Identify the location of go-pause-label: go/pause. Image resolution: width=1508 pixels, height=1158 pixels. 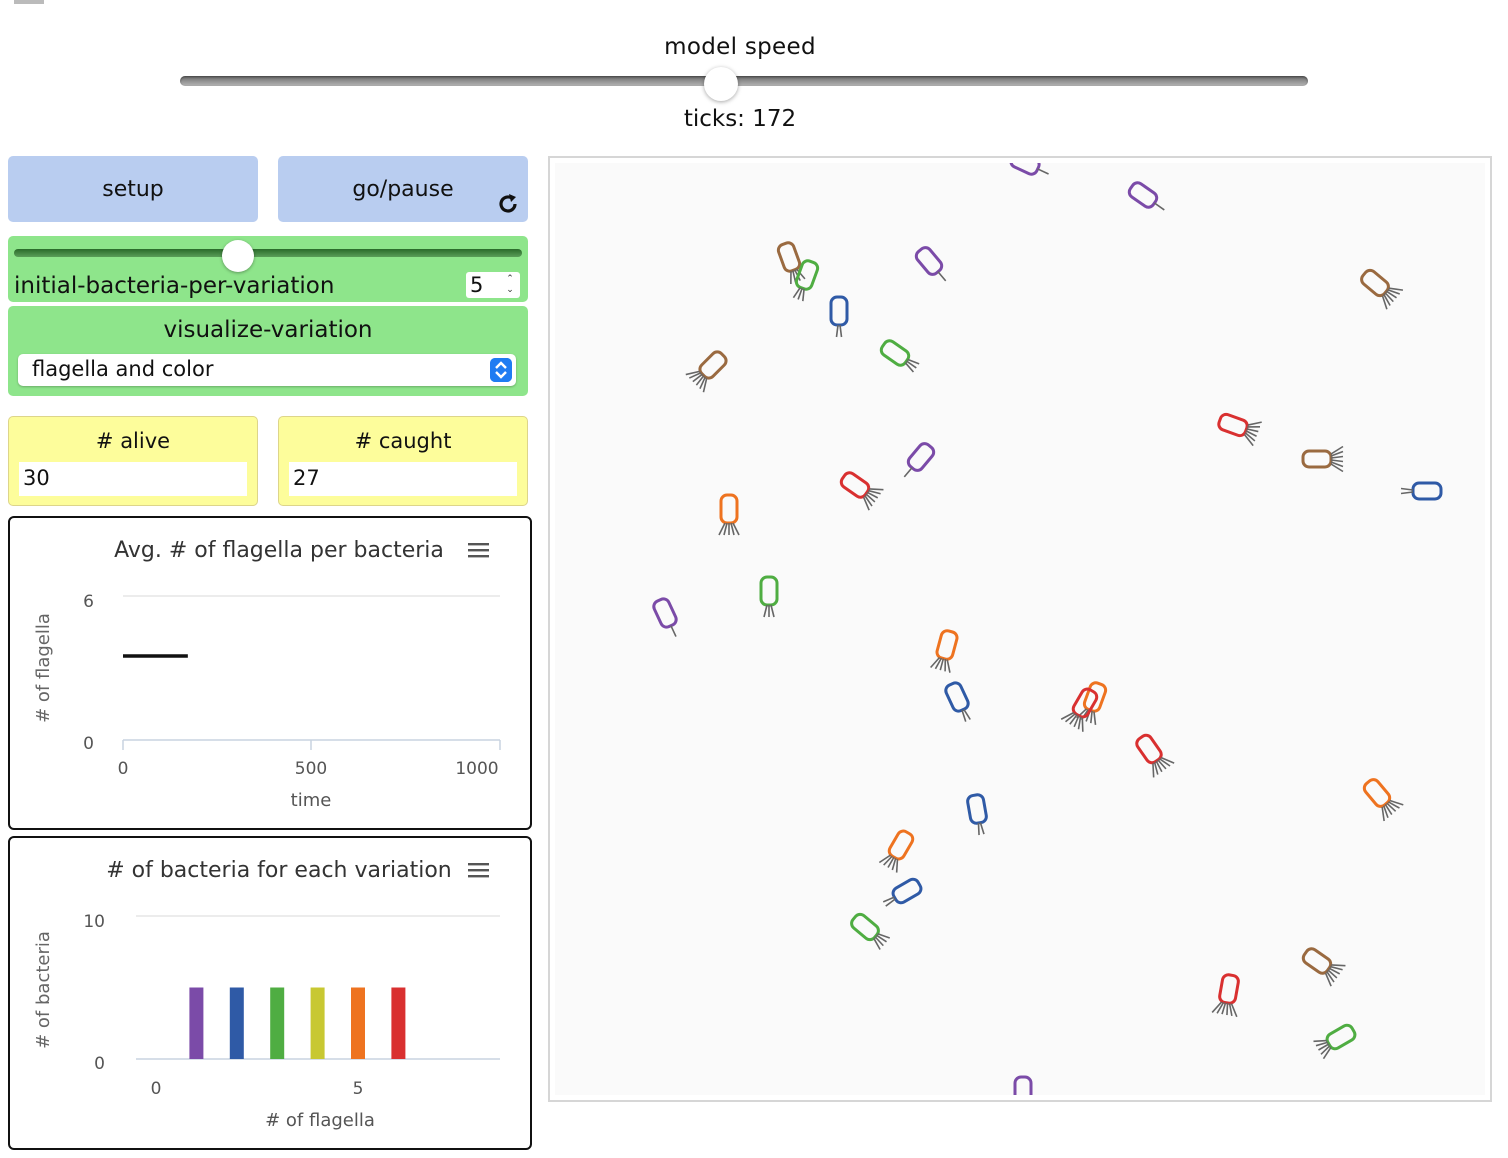
(403, 189).